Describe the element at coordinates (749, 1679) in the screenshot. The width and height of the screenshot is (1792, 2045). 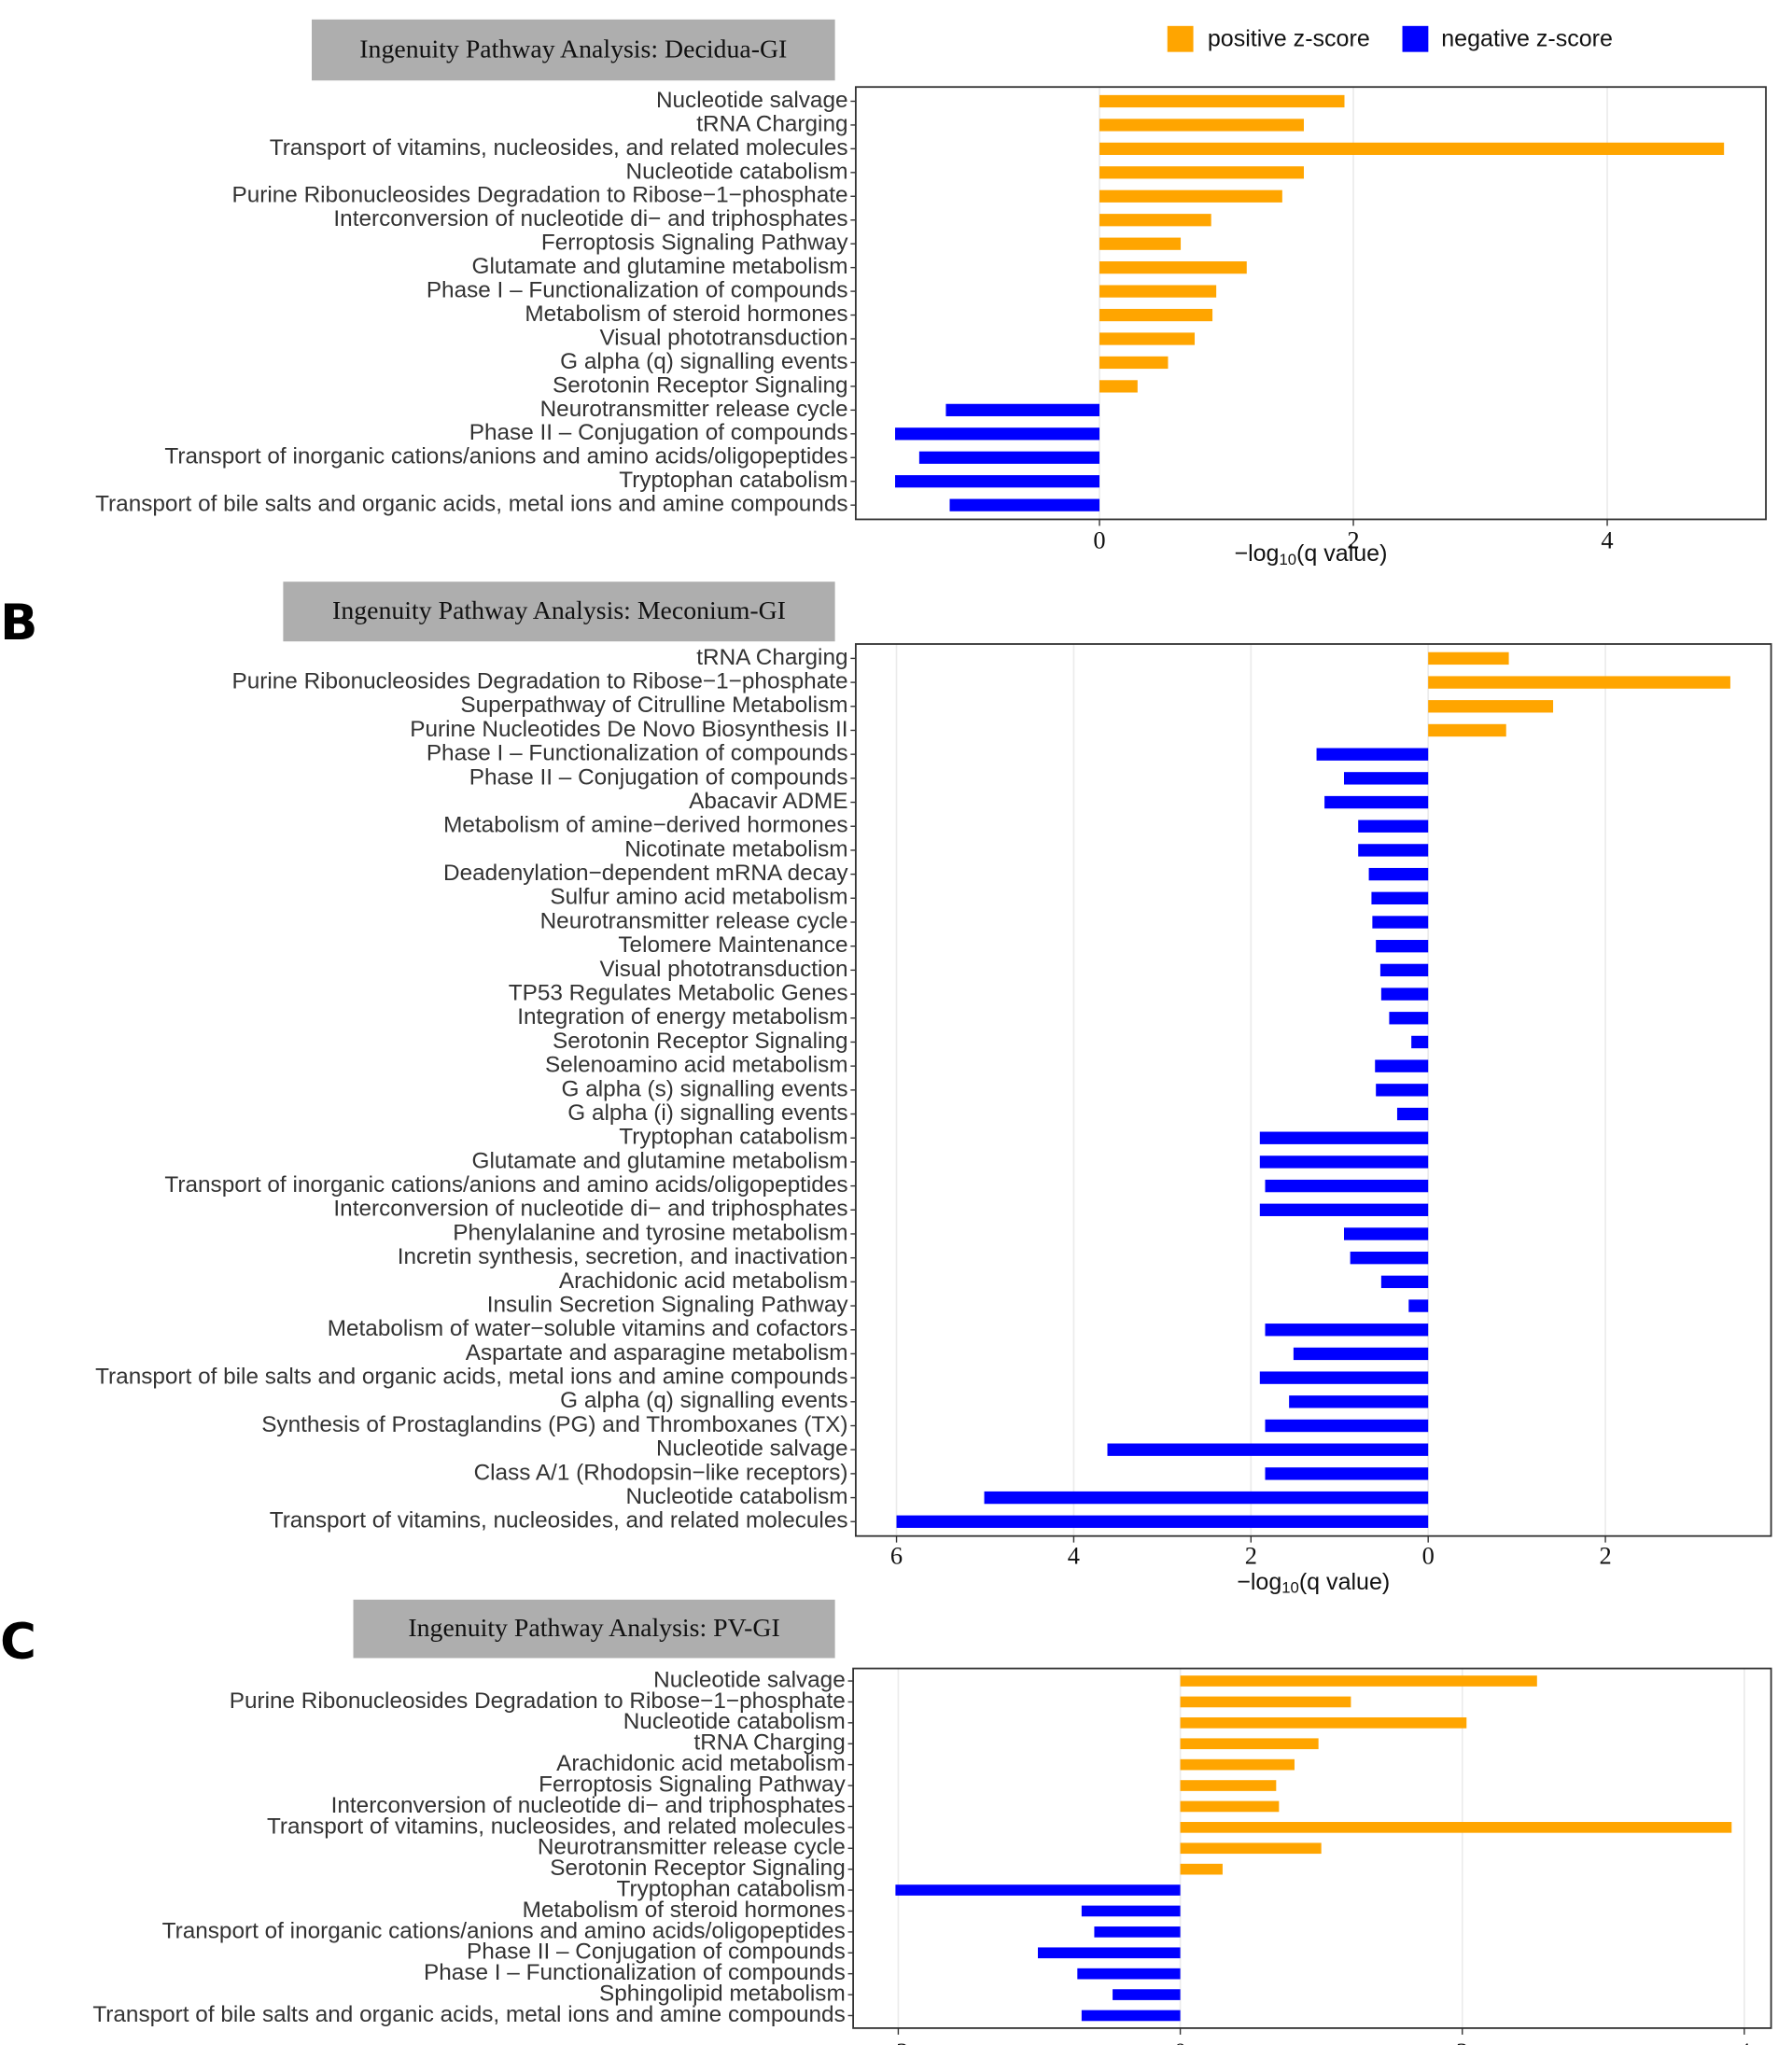
I see `y-tick-label: Nucleotide salvage` at that location.